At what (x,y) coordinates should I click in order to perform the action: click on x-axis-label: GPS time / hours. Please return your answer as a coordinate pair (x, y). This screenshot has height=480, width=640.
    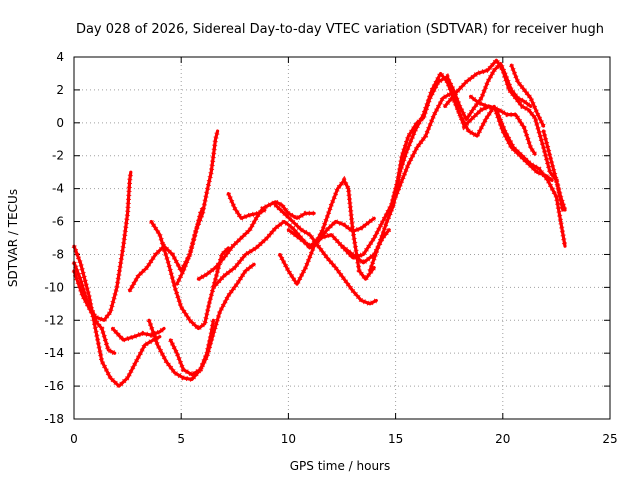
    Looking at the image, I should click on (340, 466).